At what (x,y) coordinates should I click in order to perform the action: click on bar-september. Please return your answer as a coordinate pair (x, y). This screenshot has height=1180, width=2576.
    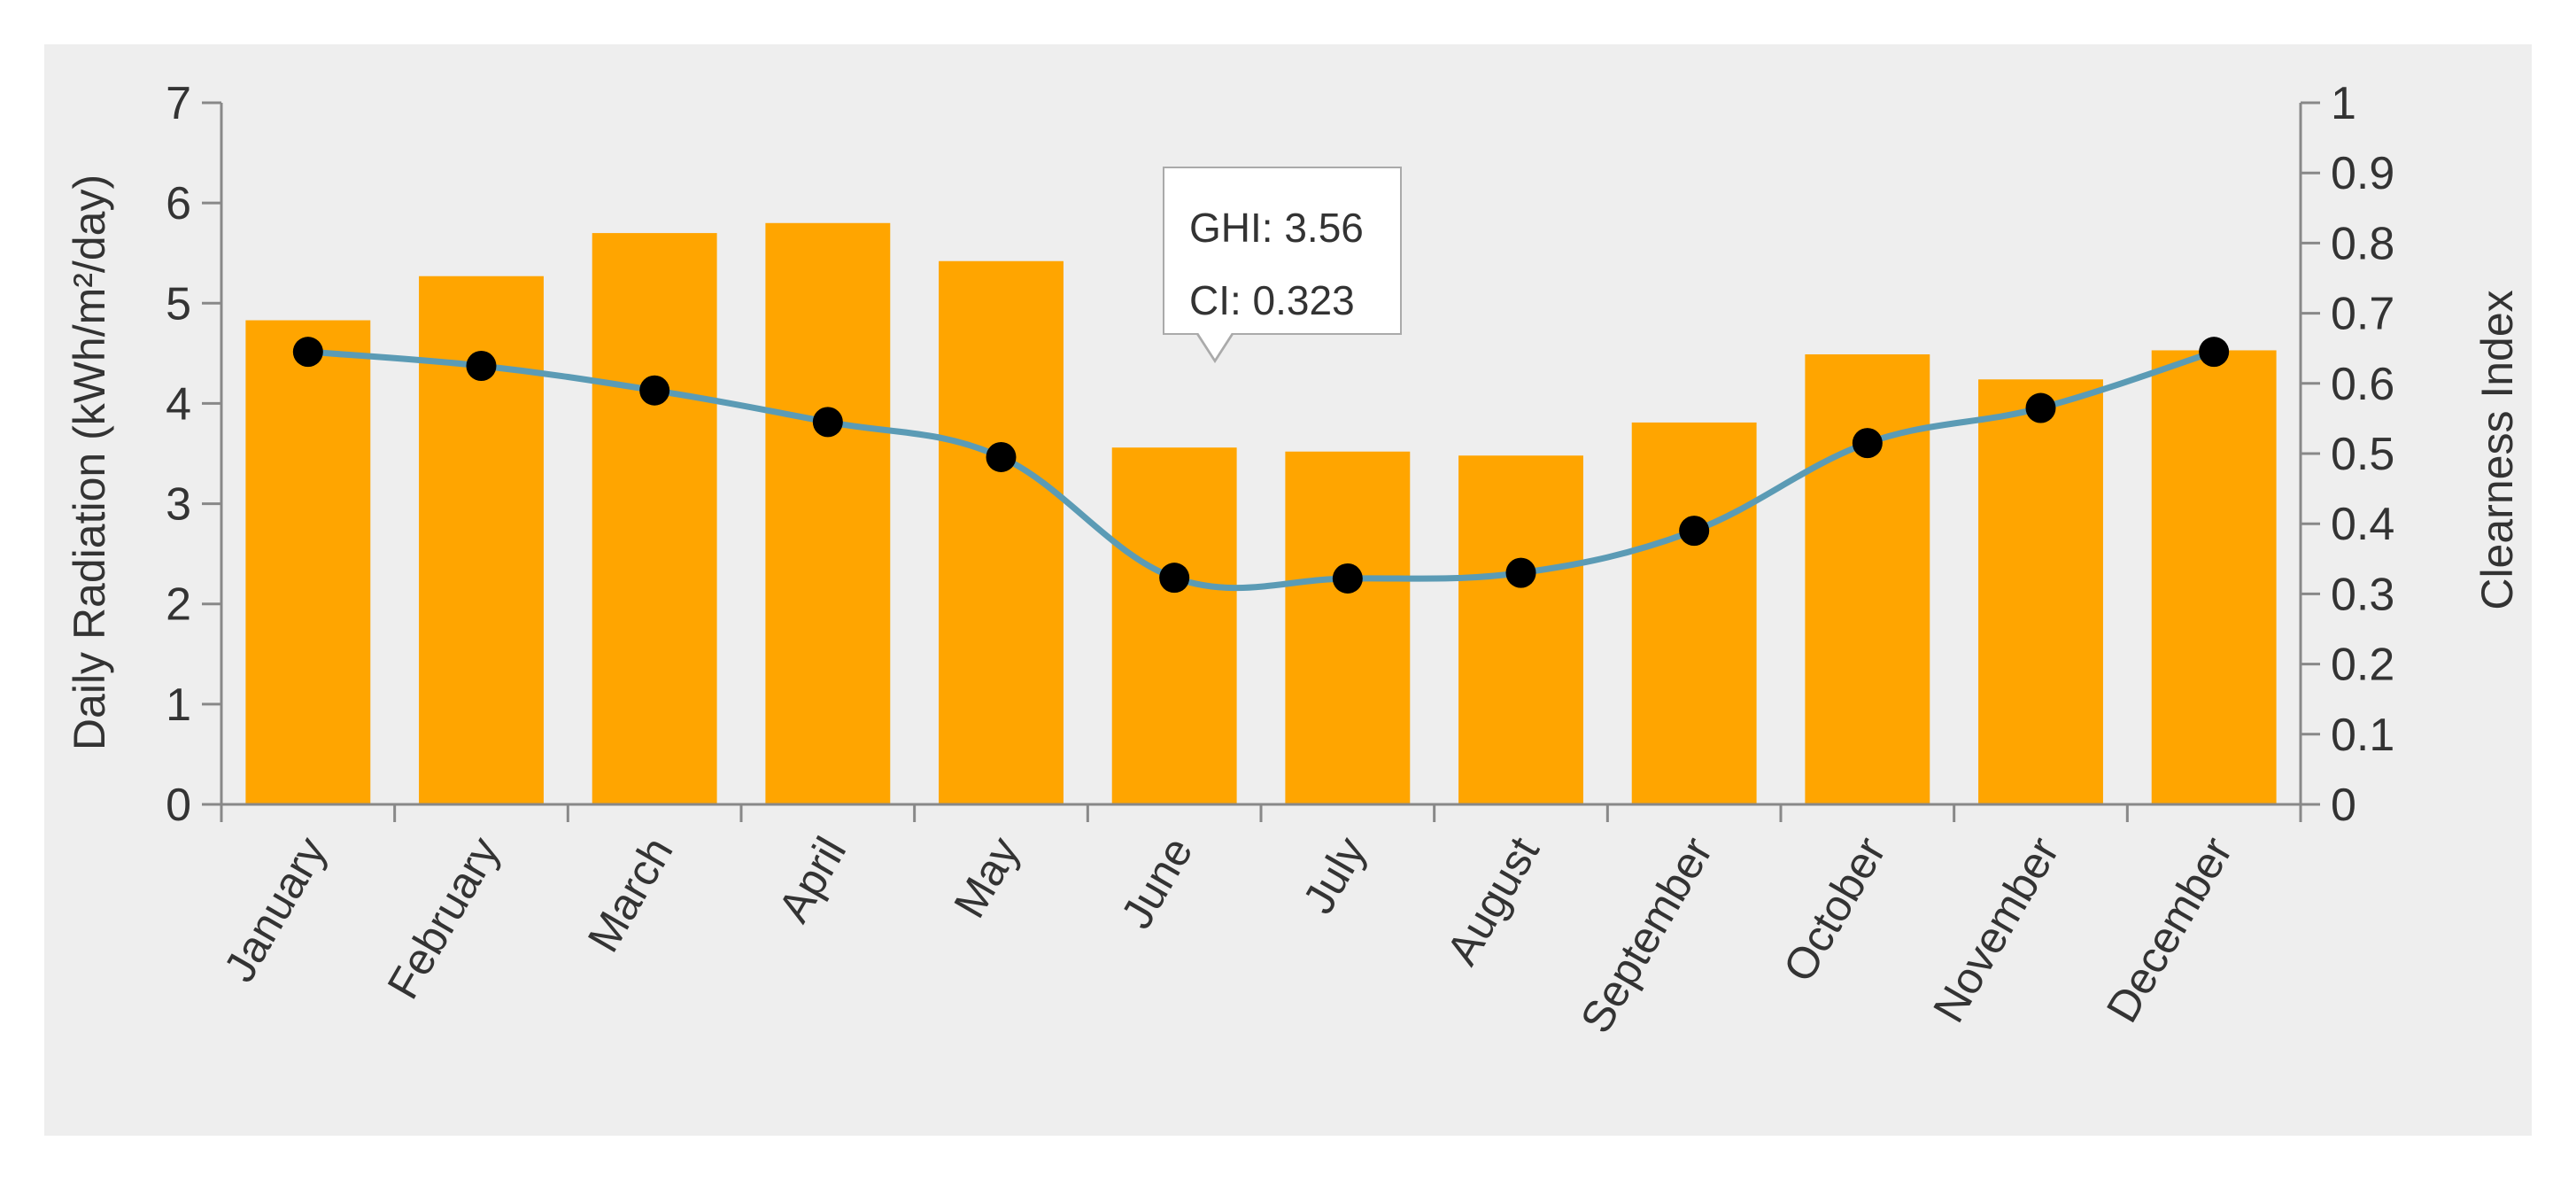
    Looking at the image, I should click on (1694, 613).